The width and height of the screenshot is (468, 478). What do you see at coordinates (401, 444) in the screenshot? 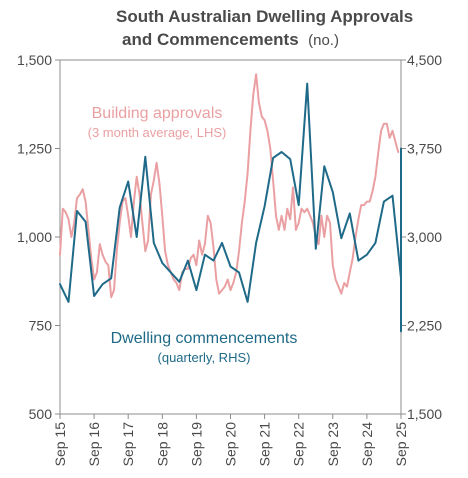
I see `x-tick-label: Sep 25` at bounding box center [401, 444].